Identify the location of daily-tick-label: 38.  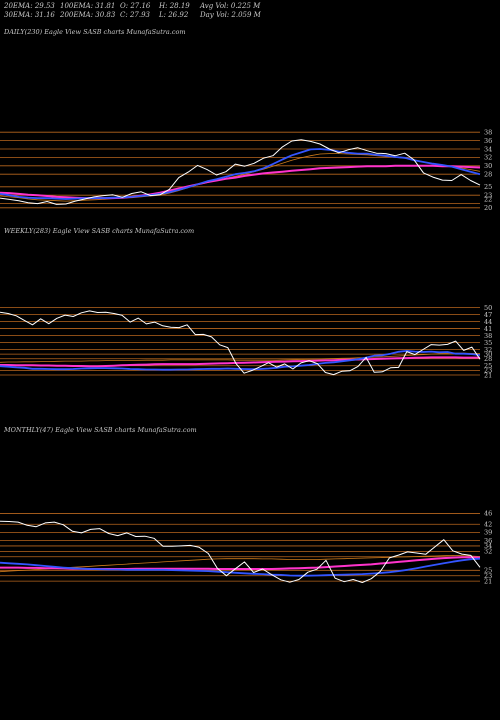
(488, 133).